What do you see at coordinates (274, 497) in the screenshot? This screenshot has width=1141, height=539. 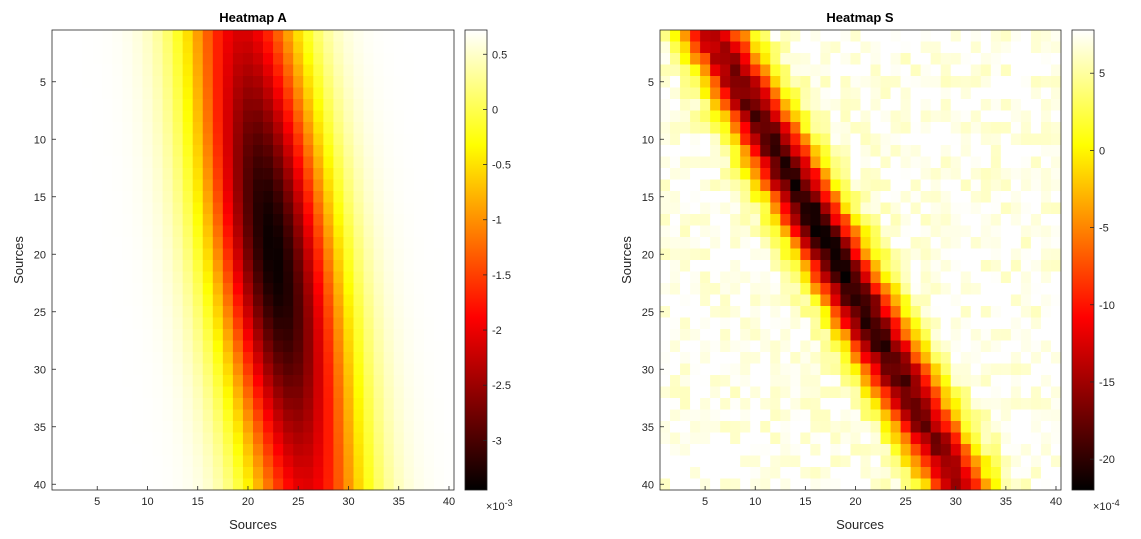 I see `heatmap-a-x-ticks: 5 10 15 20 25 30 35 40` at bounding box center [274, 497].